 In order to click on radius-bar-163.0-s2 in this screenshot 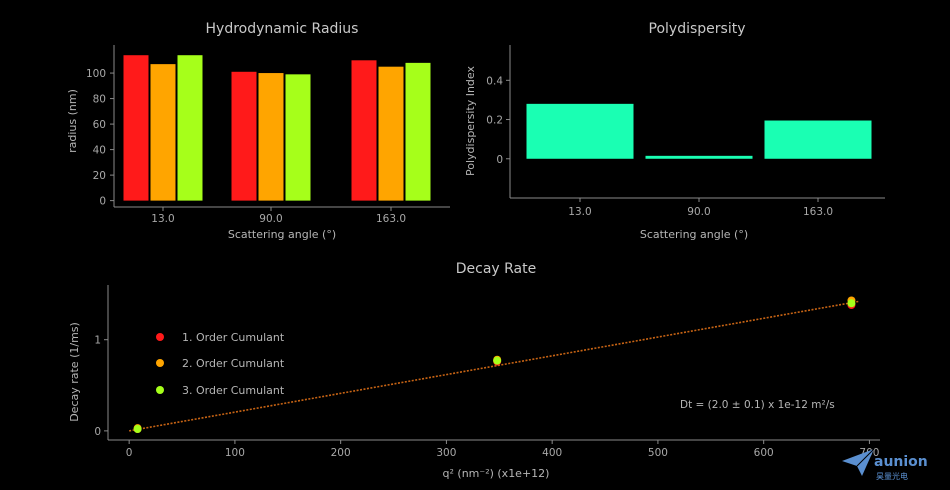, I will do `click(391, 133)`.